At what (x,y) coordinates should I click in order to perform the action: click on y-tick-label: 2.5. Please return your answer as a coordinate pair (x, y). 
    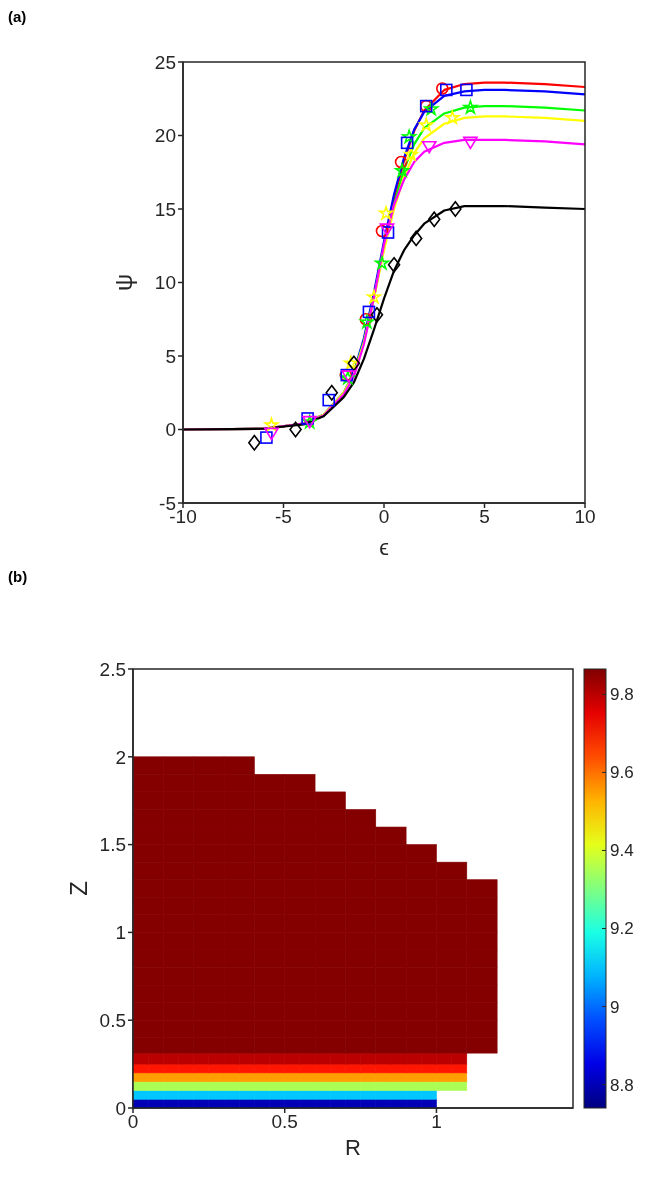
    Looking at the image, I should click on (112, 669).